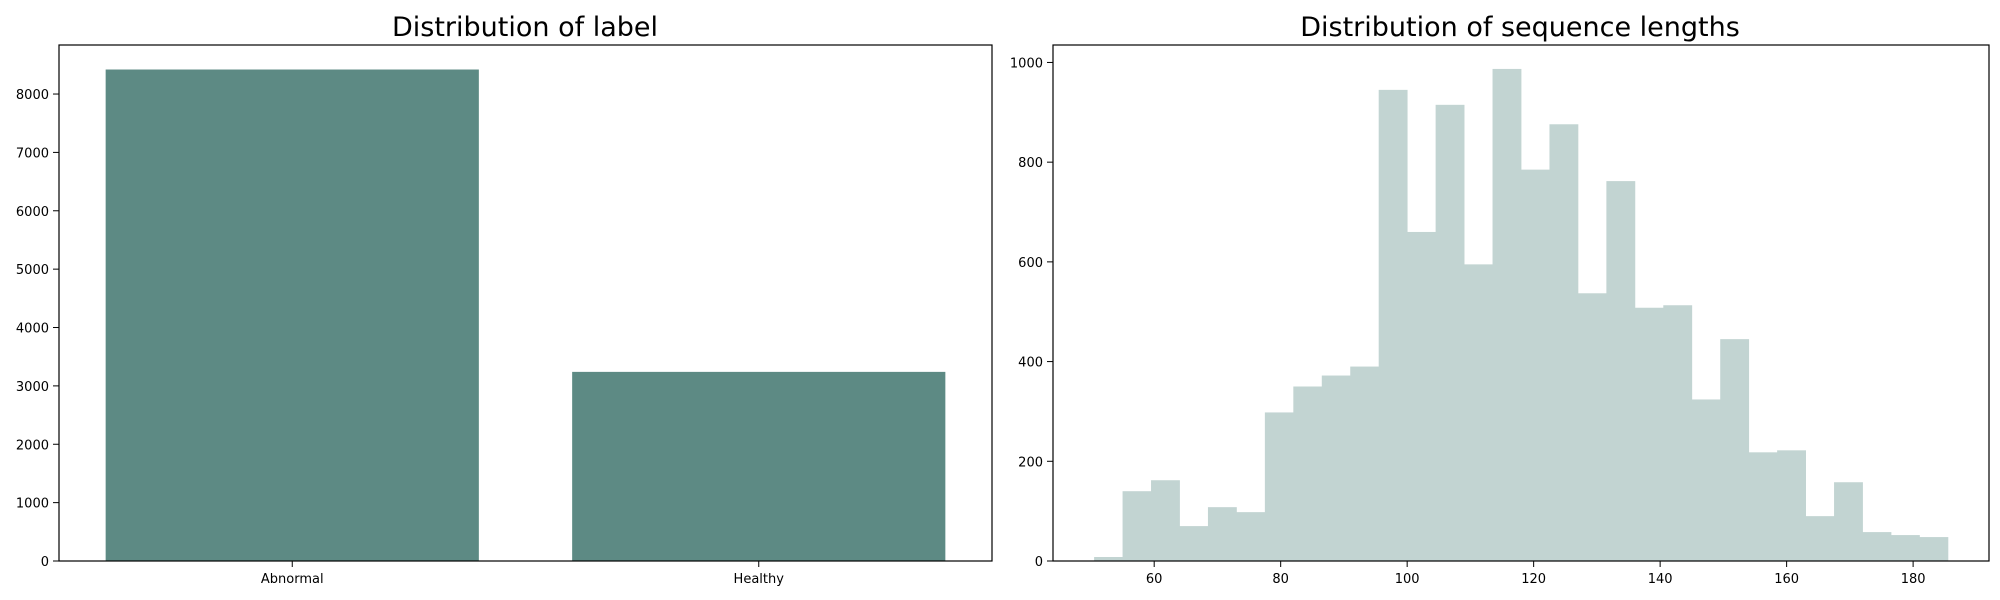 Image resolution: width=2000 pixels, height=600 pixels. Describe the element at coordinates (1660, 579) in the screenshot. I see `x-tick-label: 140` at that location.